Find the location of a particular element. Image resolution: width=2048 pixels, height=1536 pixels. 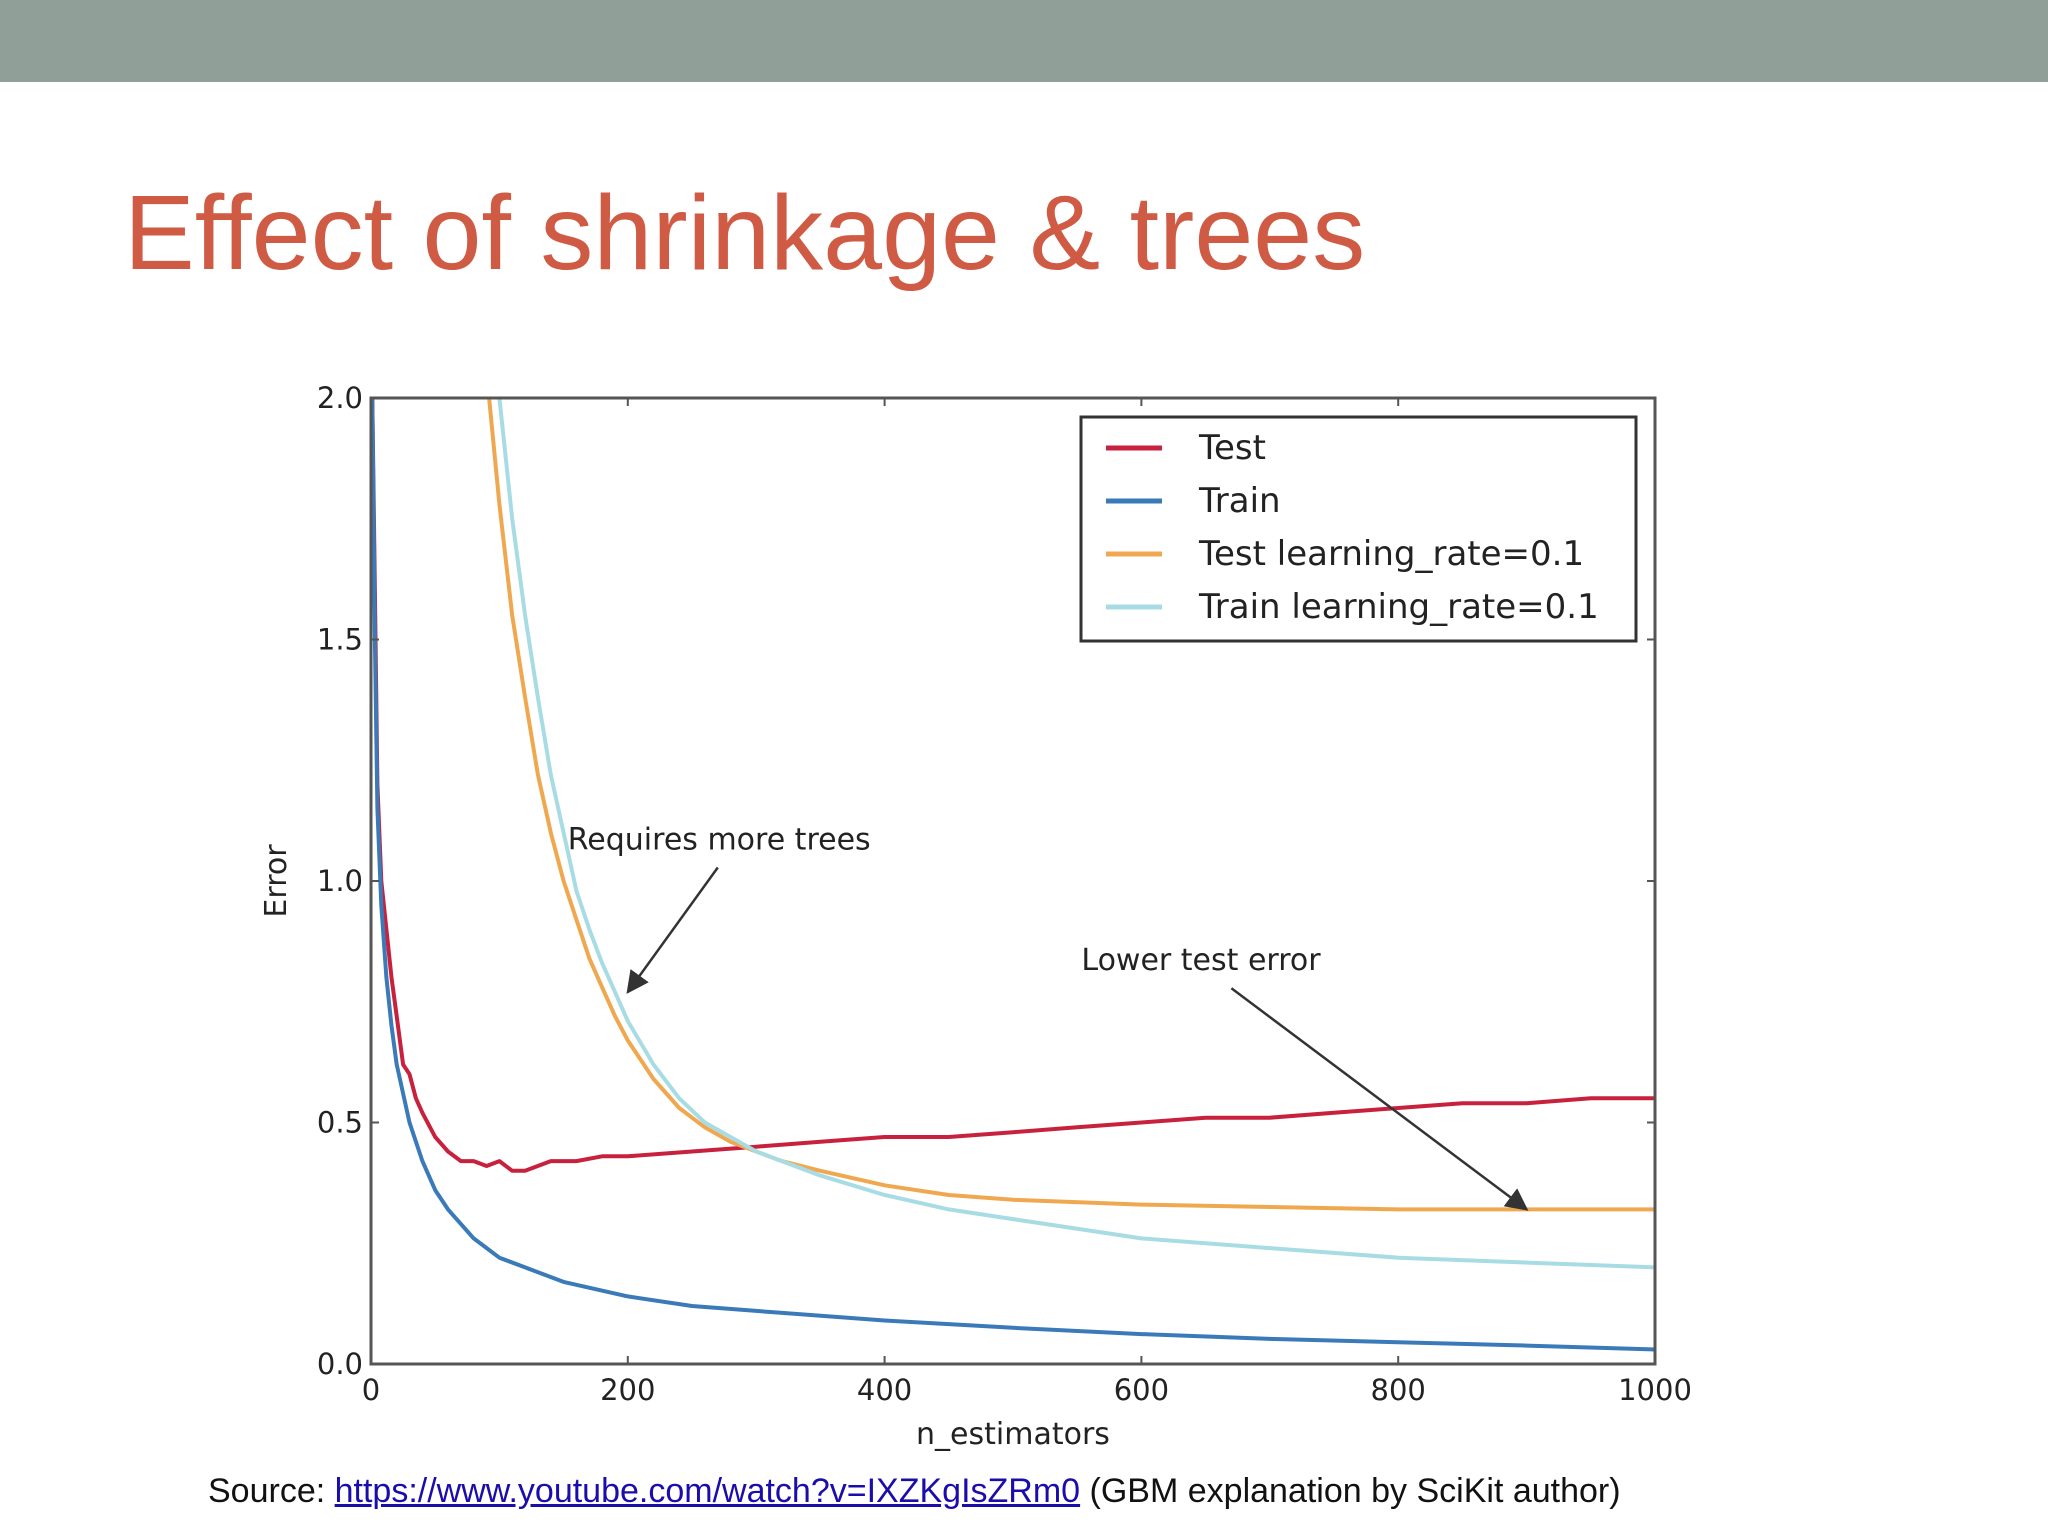

source-prefix: Source: is located at coordinates (271, 1491).